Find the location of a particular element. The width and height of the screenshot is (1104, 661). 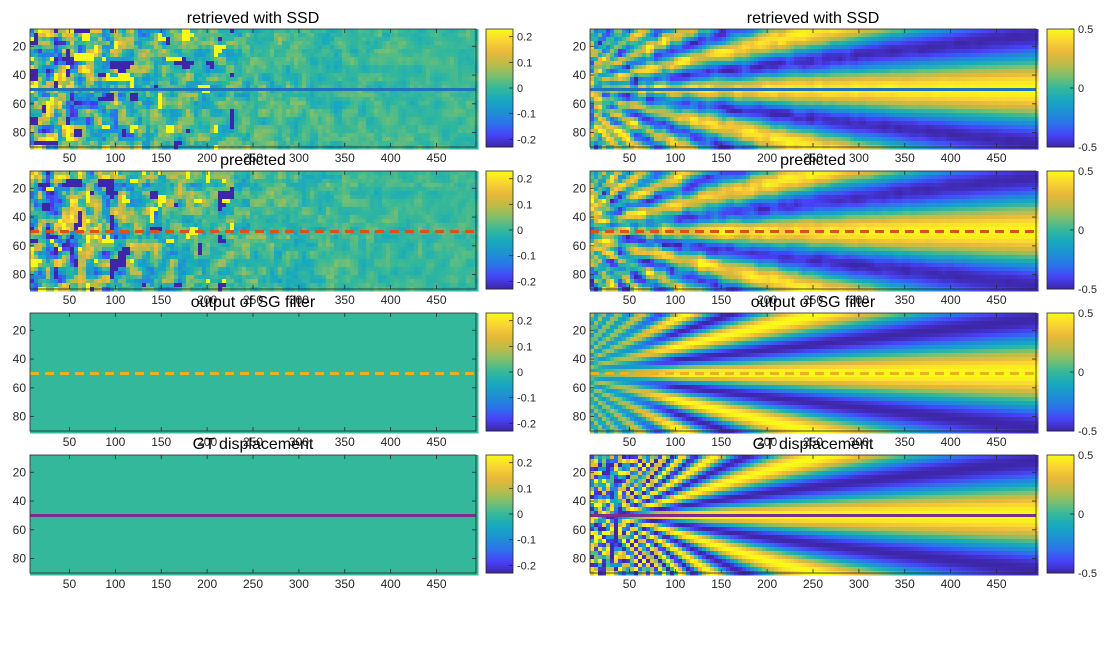

colorbar: 0.5 0 -0.5 is located at coordinates (1072, 89).